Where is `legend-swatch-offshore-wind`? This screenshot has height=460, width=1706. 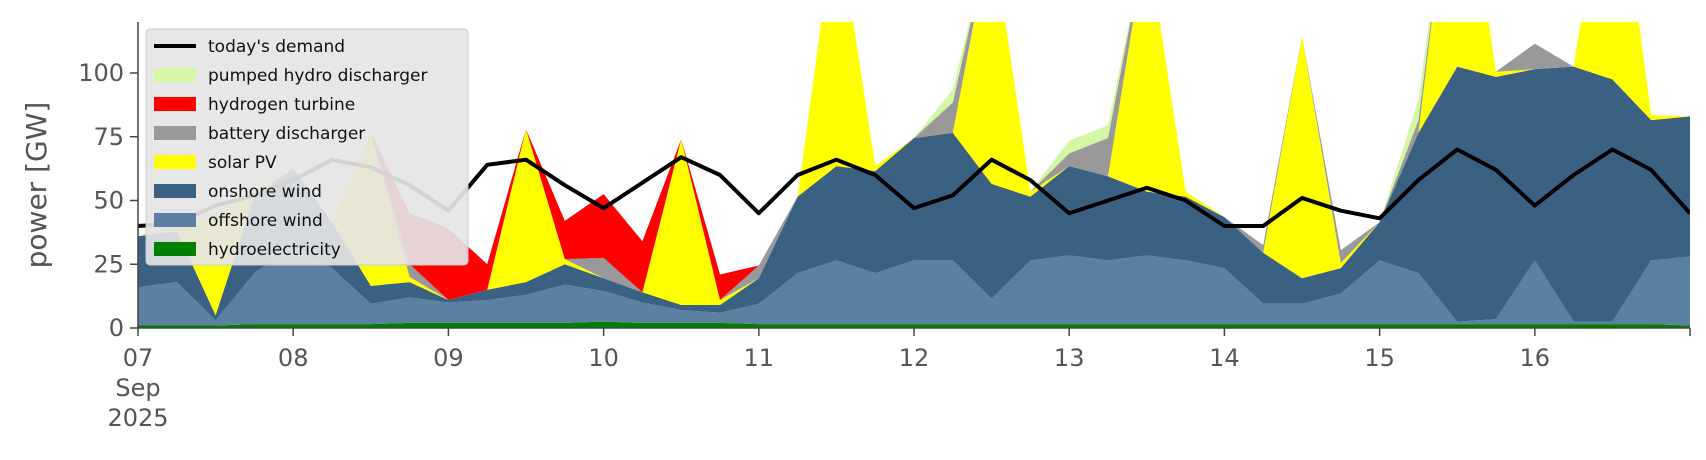 legend-swatch-offshore-wind is located at coordinates (175, 220).